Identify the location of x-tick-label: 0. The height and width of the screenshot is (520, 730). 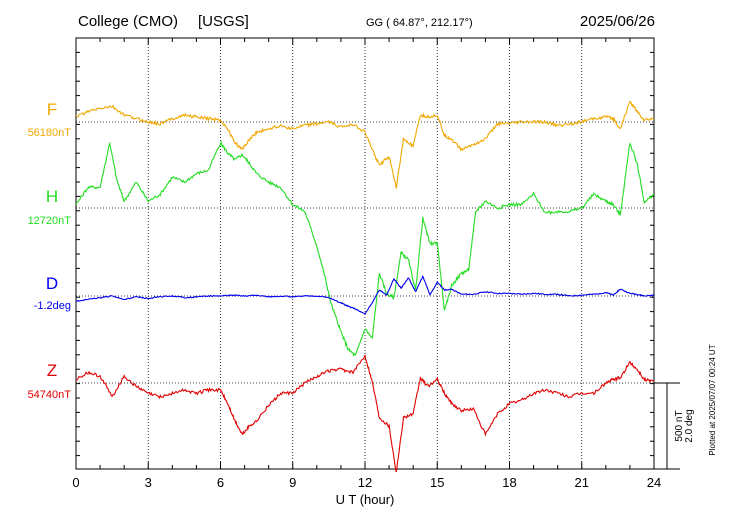
(75, 482).